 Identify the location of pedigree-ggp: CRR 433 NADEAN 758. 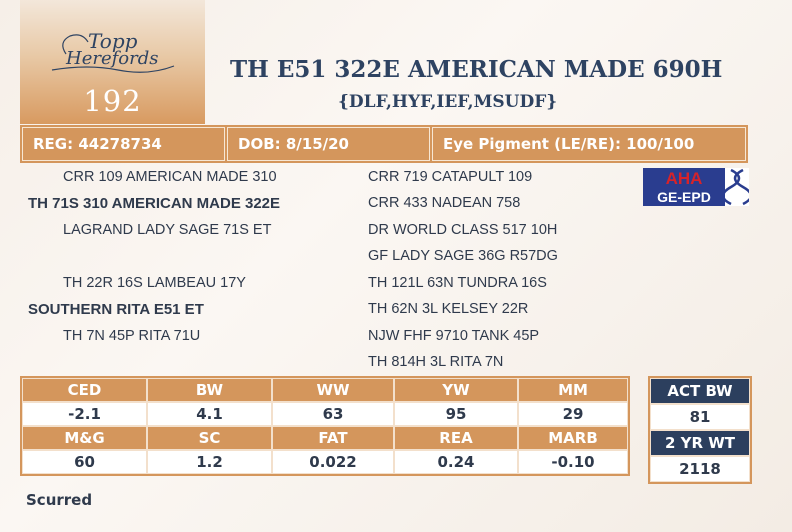
(444, 203).